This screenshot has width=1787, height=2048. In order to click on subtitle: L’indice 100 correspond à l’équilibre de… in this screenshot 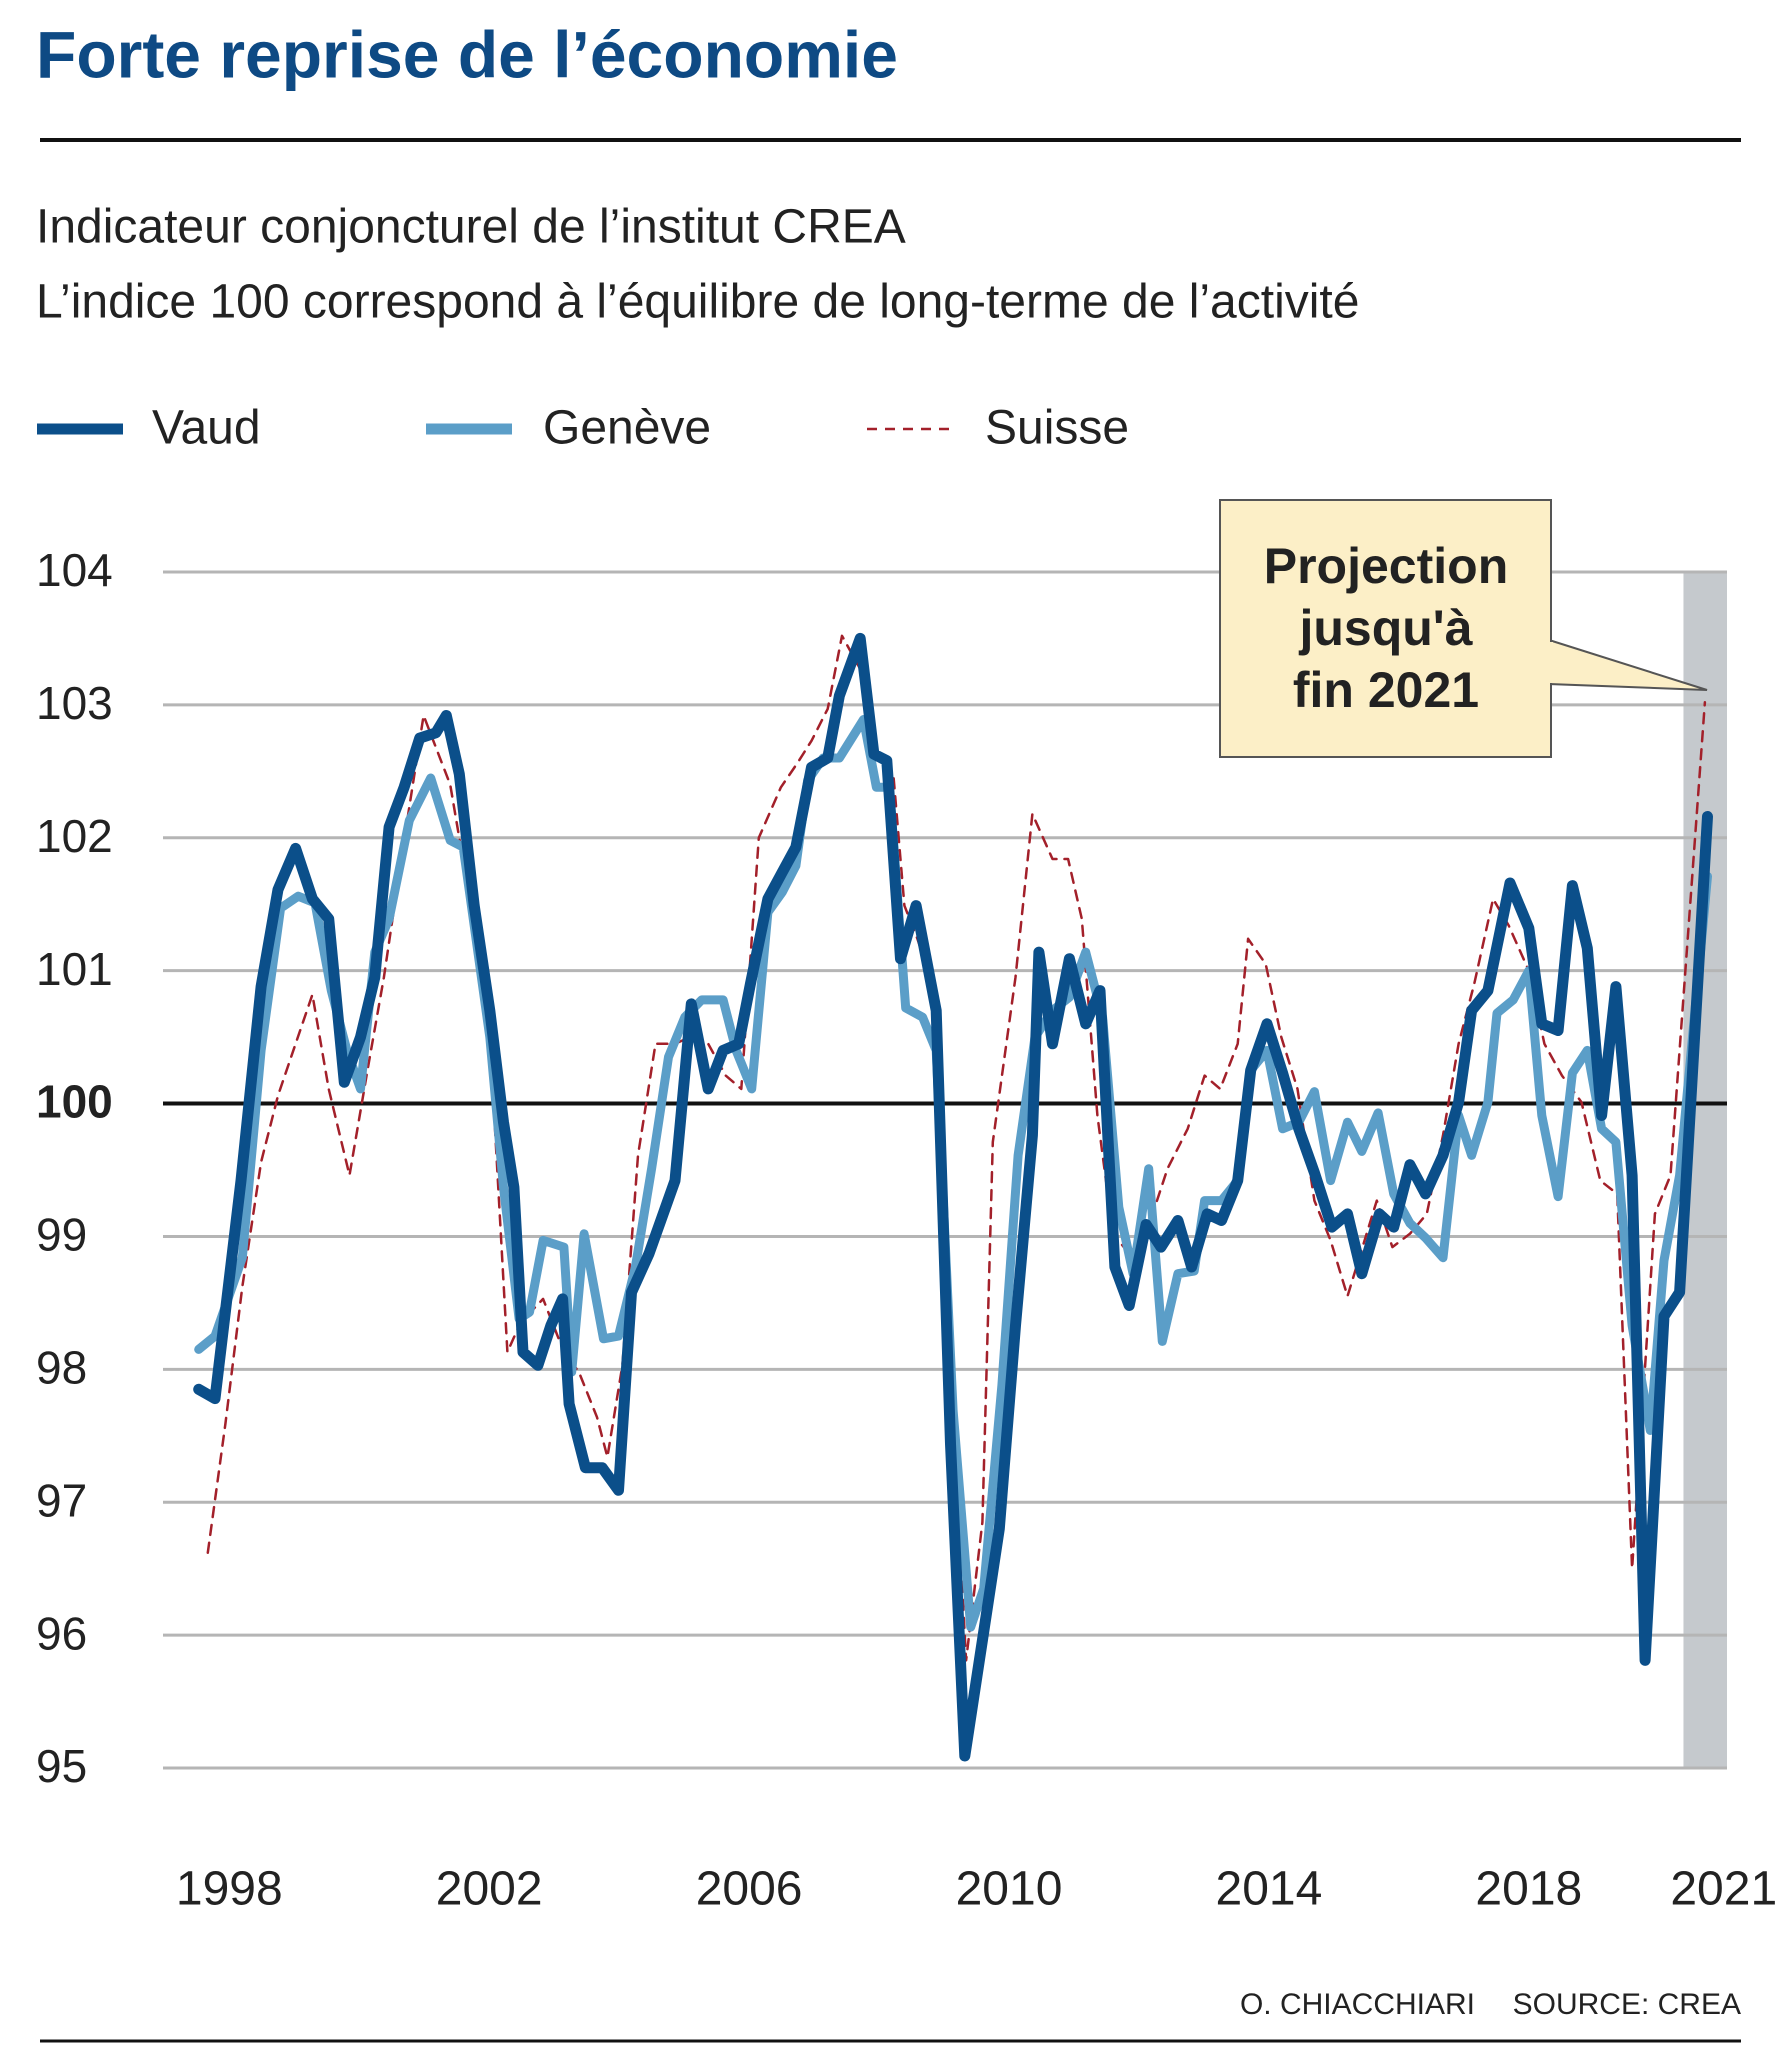, I will do `click(697, 302)`.